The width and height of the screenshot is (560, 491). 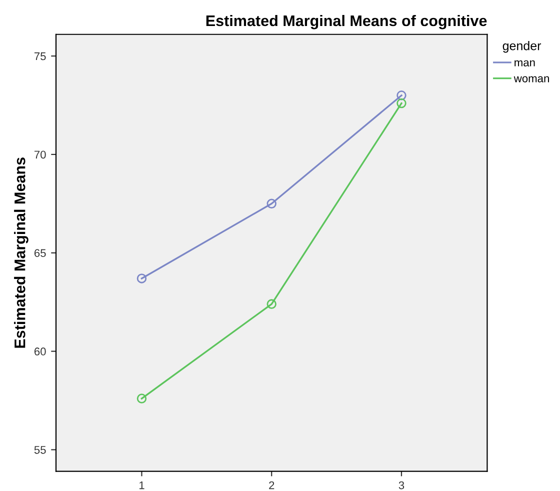 I want to click on y-tick-label: 70, so click(x=40, y=154).